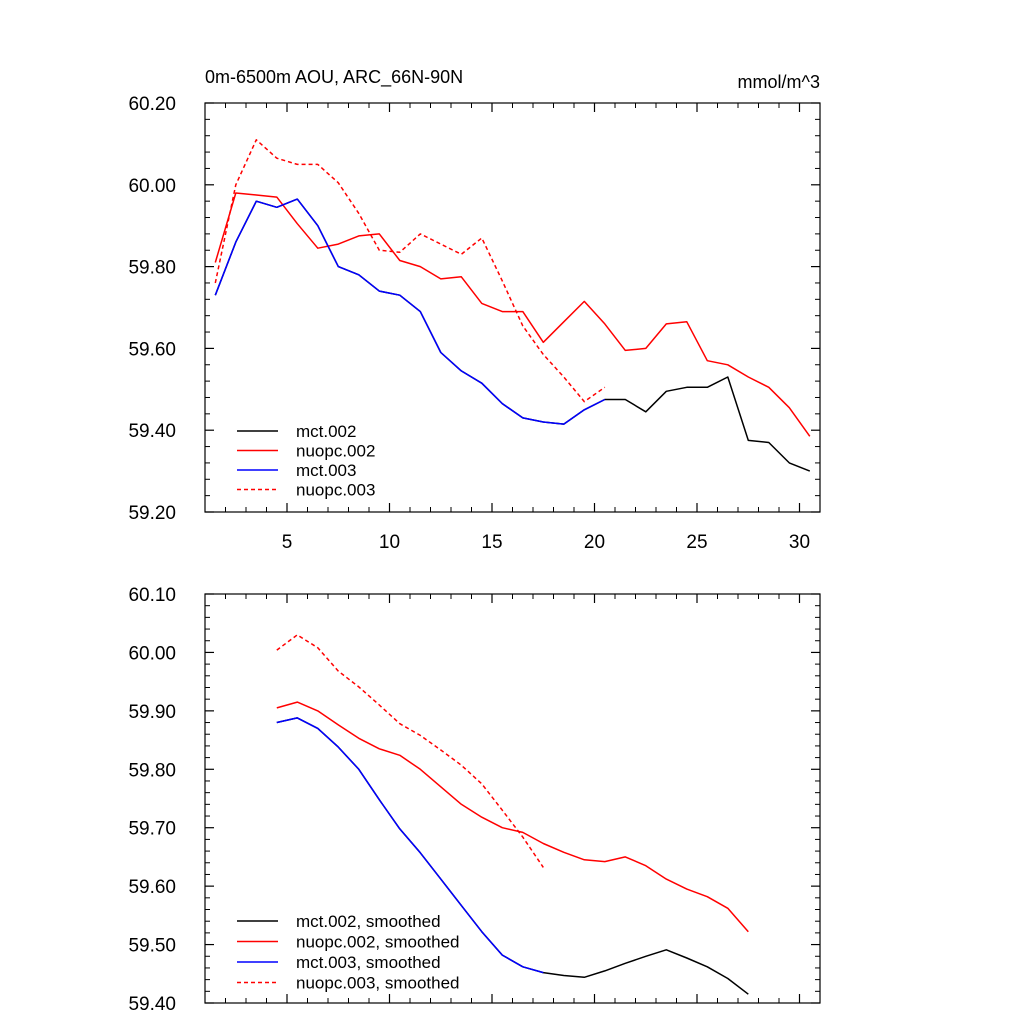  Describe the element at coordinates (326, 431) in the screenshot. I see `legend-label-0: mct.002` at that location.